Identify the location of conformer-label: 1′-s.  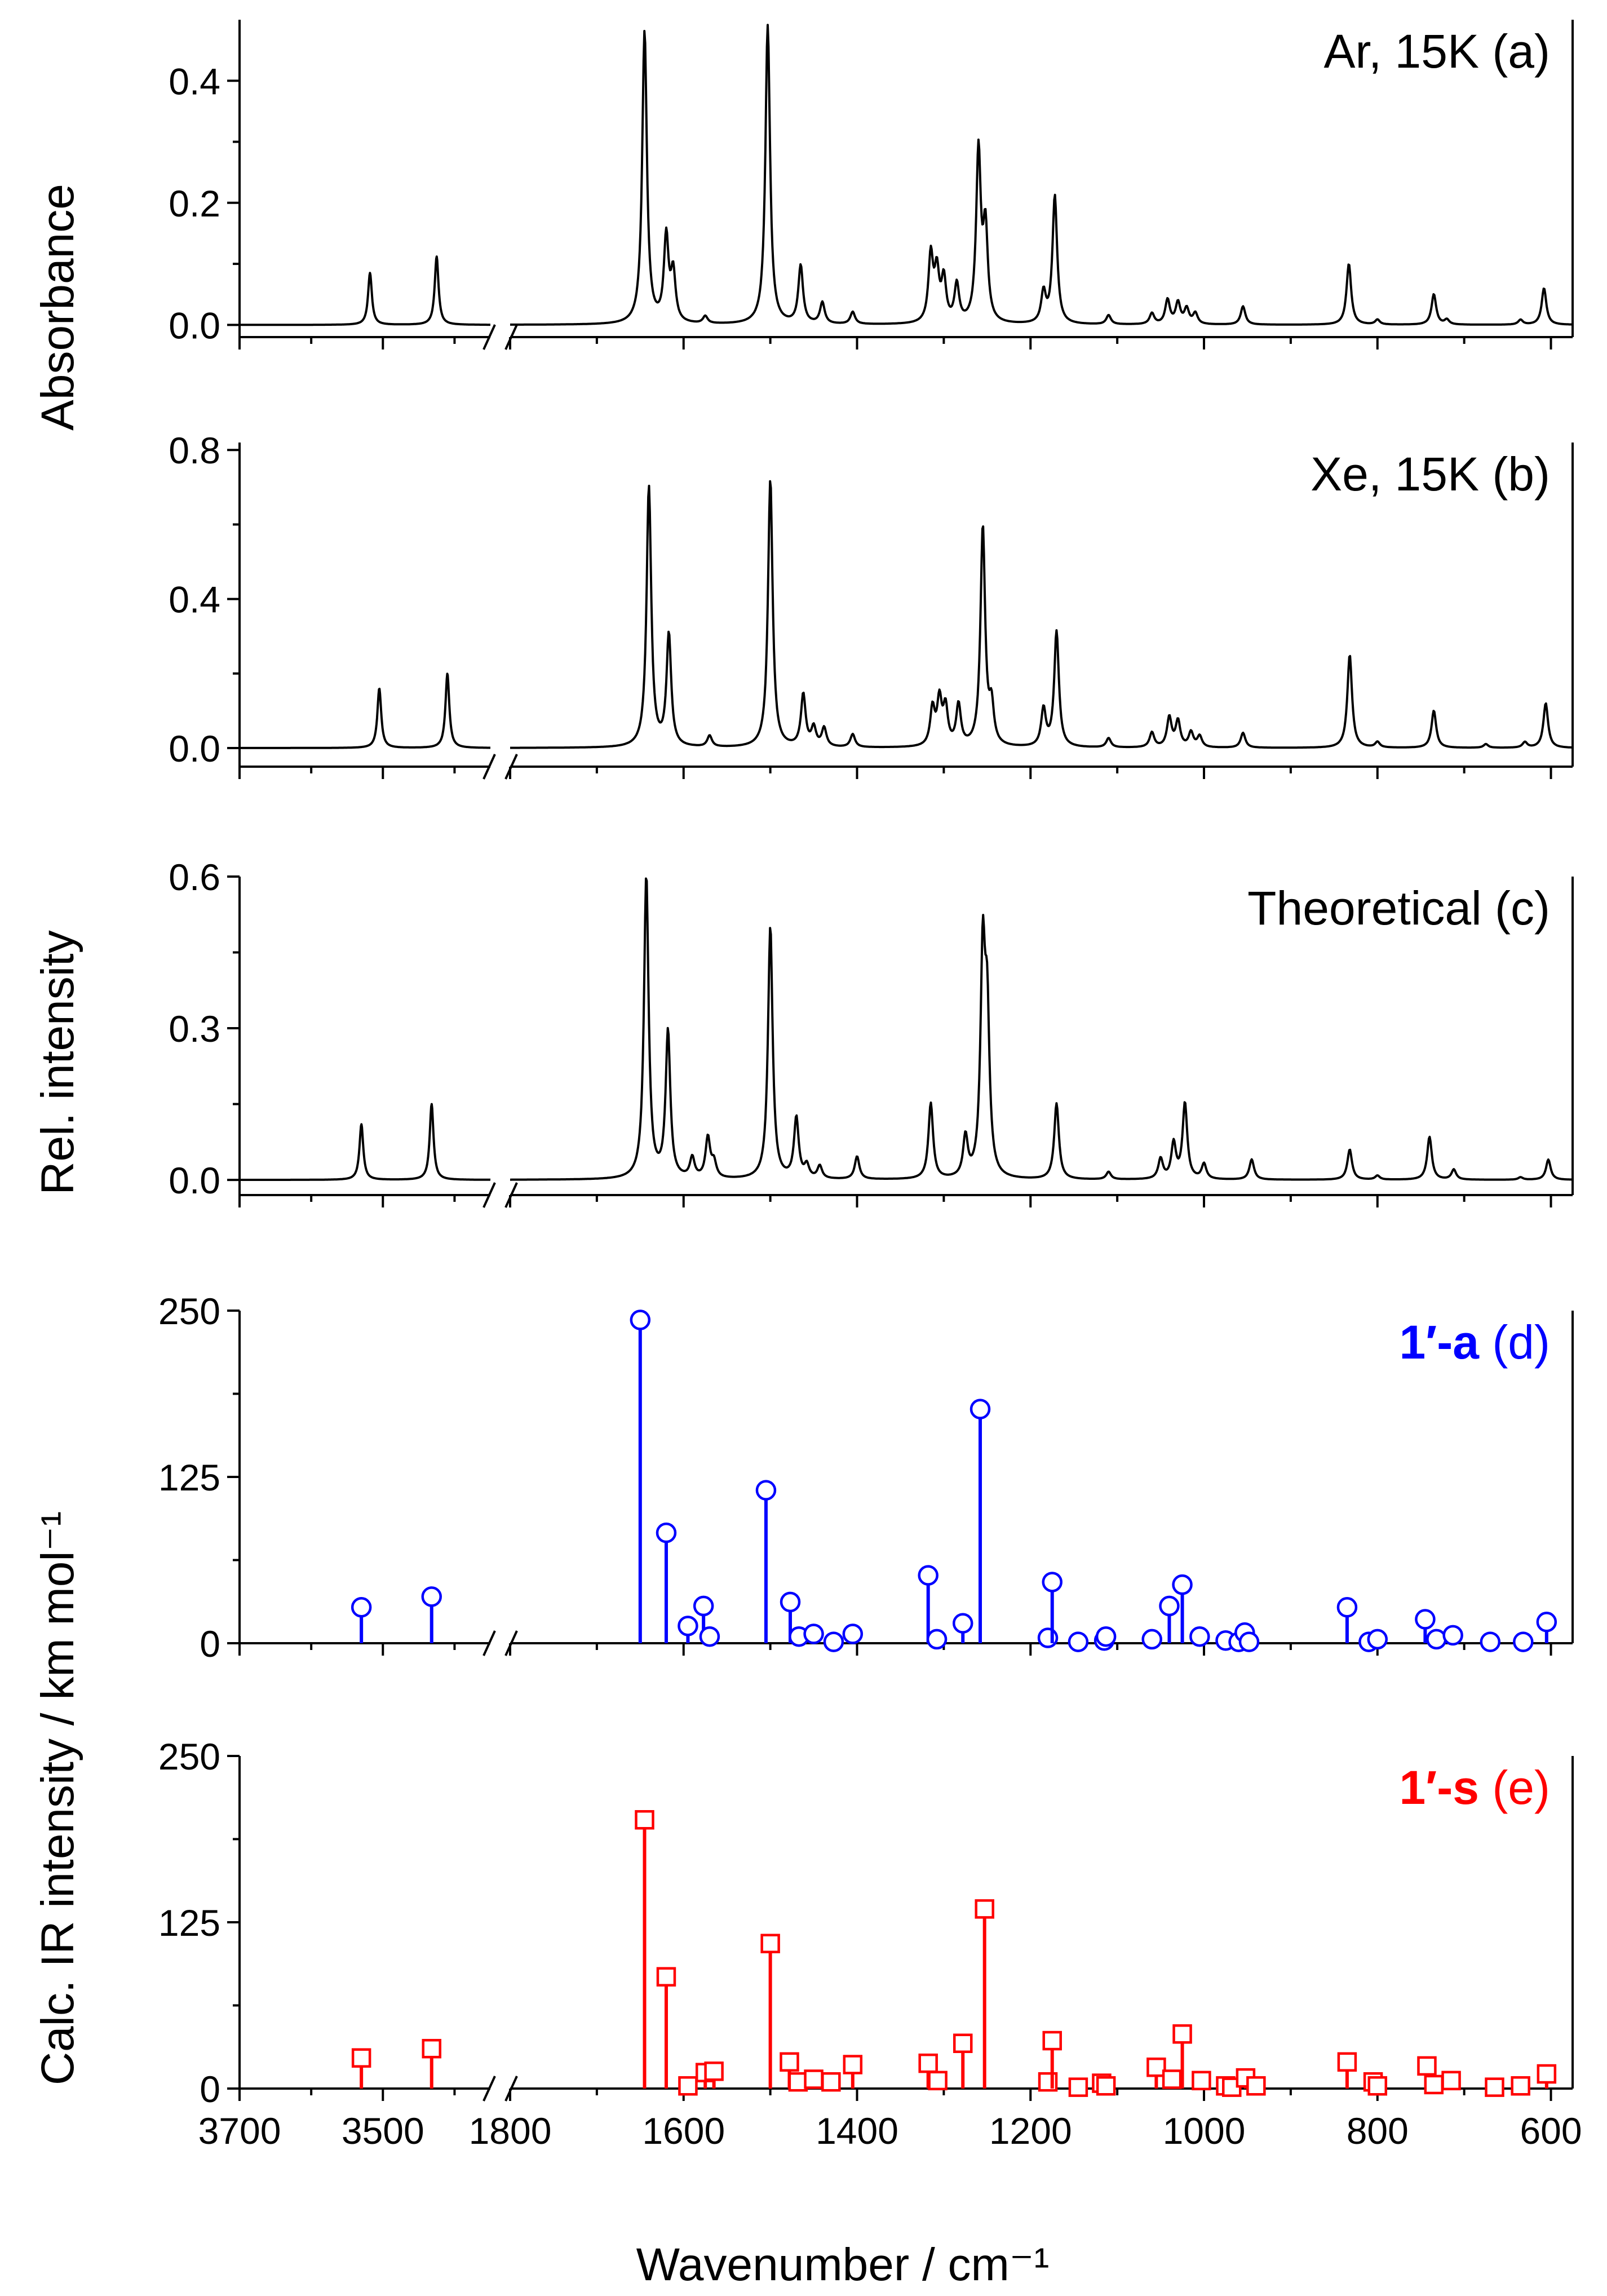
(1446, 1787).